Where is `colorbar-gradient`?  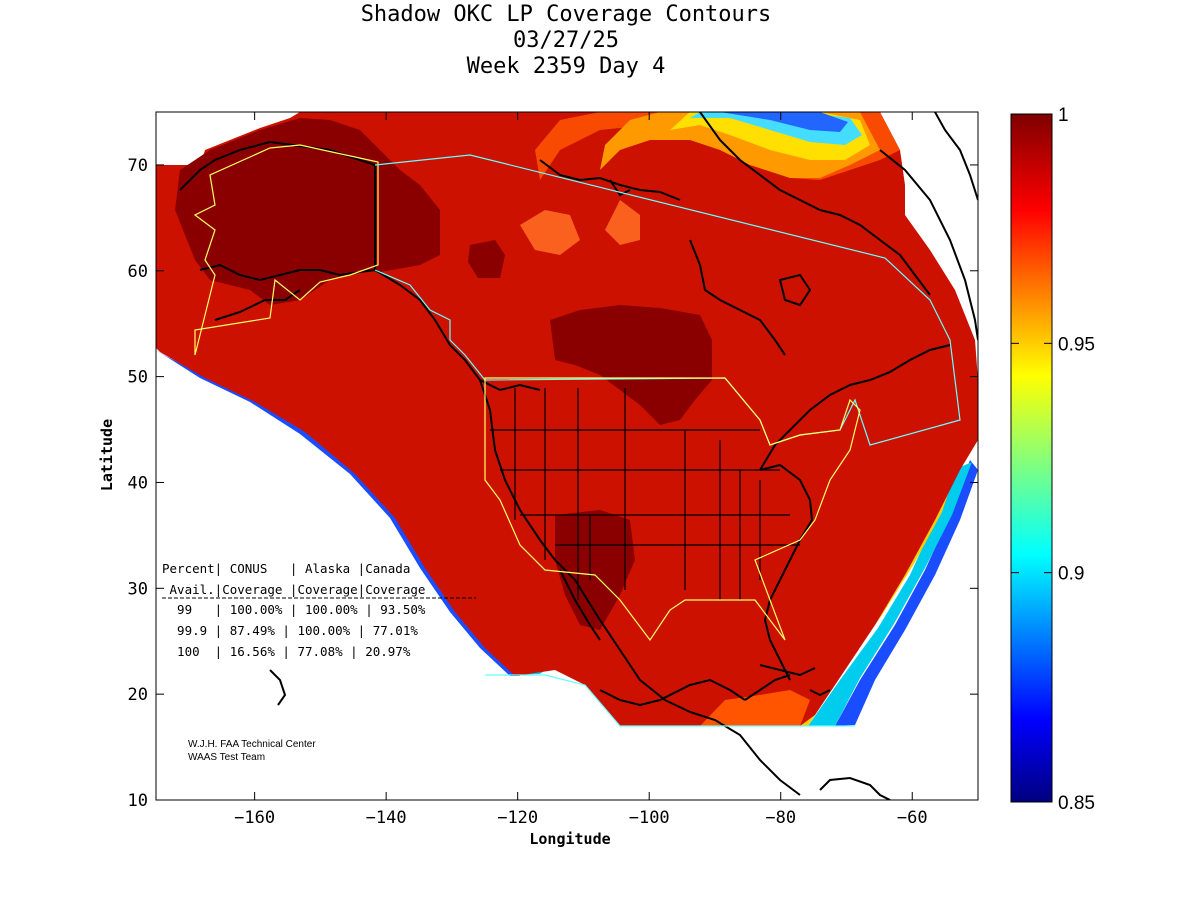
colorbar-gradient is located at coordinates (1031, 458).